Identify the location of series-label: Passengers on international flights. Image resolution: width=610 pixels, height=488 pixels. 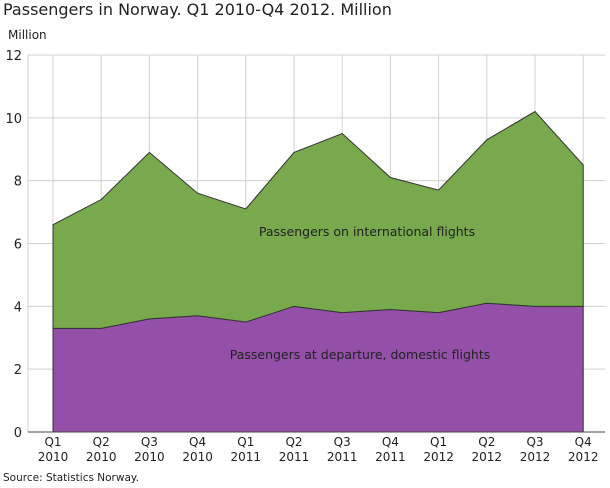
(367, 231).